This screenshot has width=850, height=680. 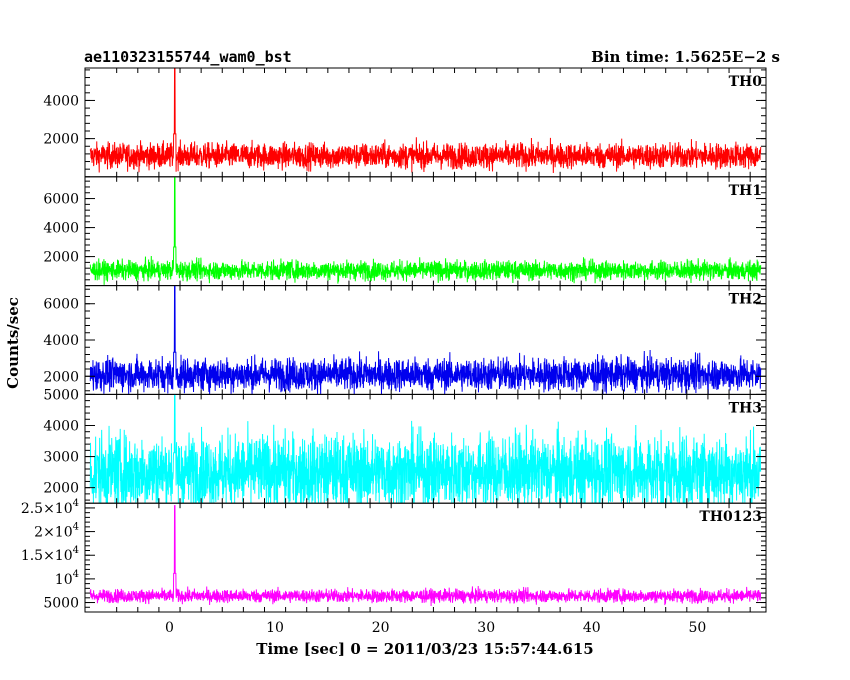 I want to click on panel-label: TH0123, so click(x=730, y=517).